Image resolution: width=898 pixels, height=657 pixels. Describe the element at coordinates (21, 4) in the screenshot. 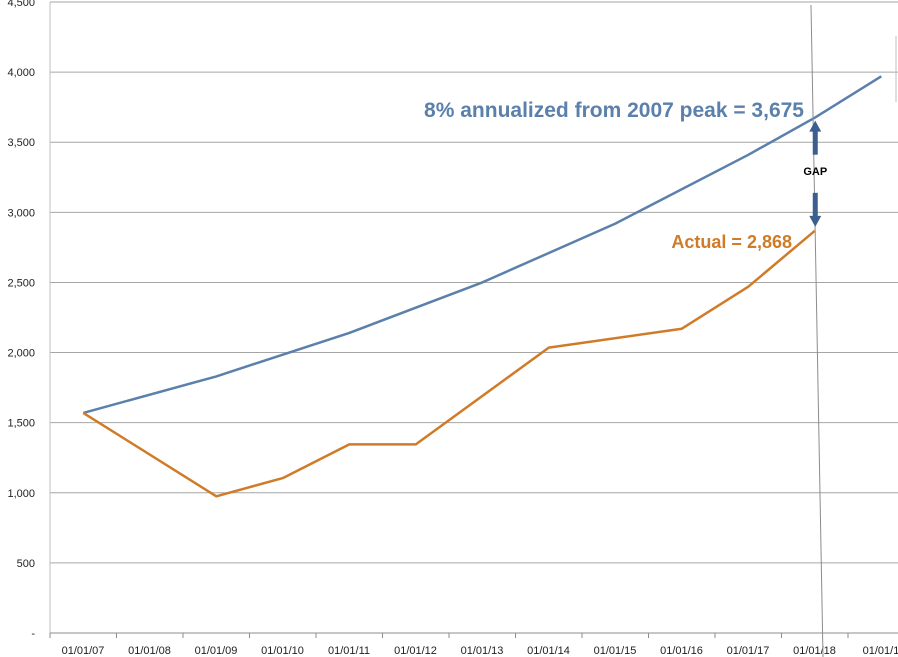

I see `y-tick-label: 4,500` at that location.